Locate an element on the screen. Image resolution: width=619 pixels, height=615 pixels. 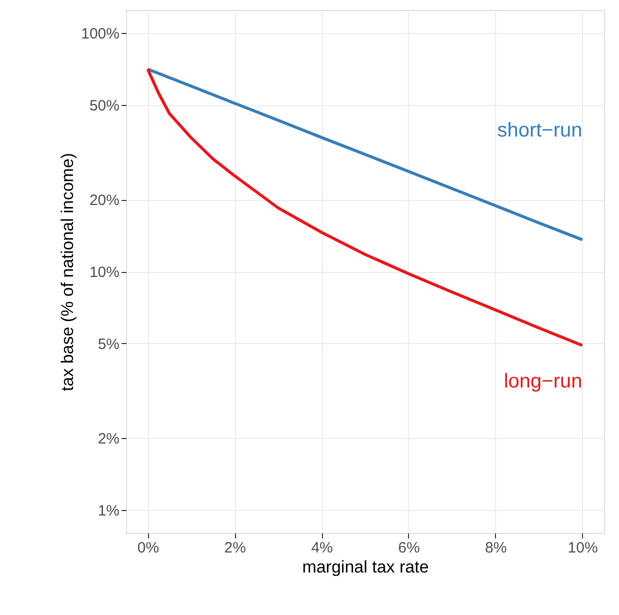
series-label: long−run is located at coordinates (543, 381).